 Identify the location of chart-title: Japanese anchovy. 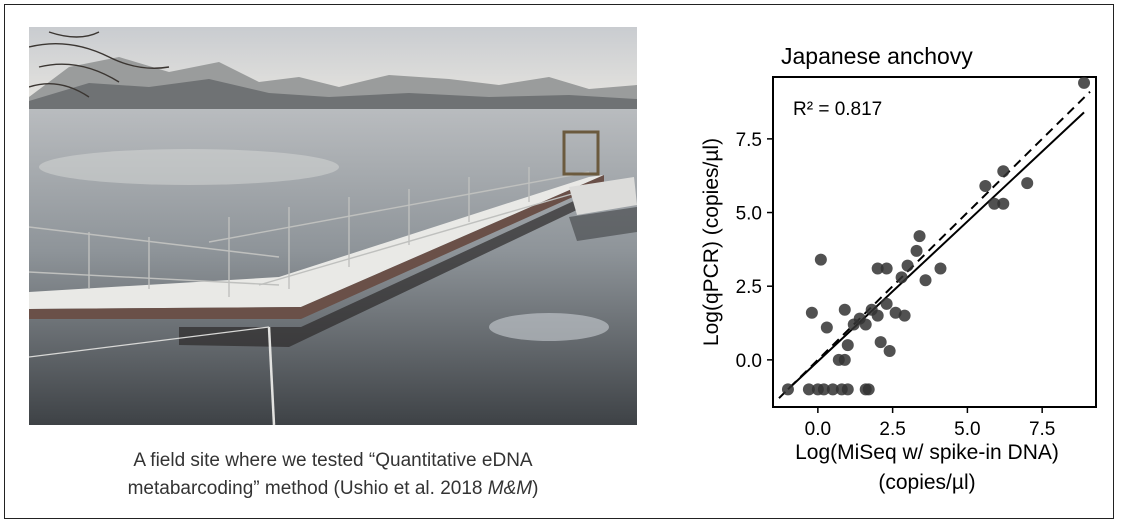
(877, 56).